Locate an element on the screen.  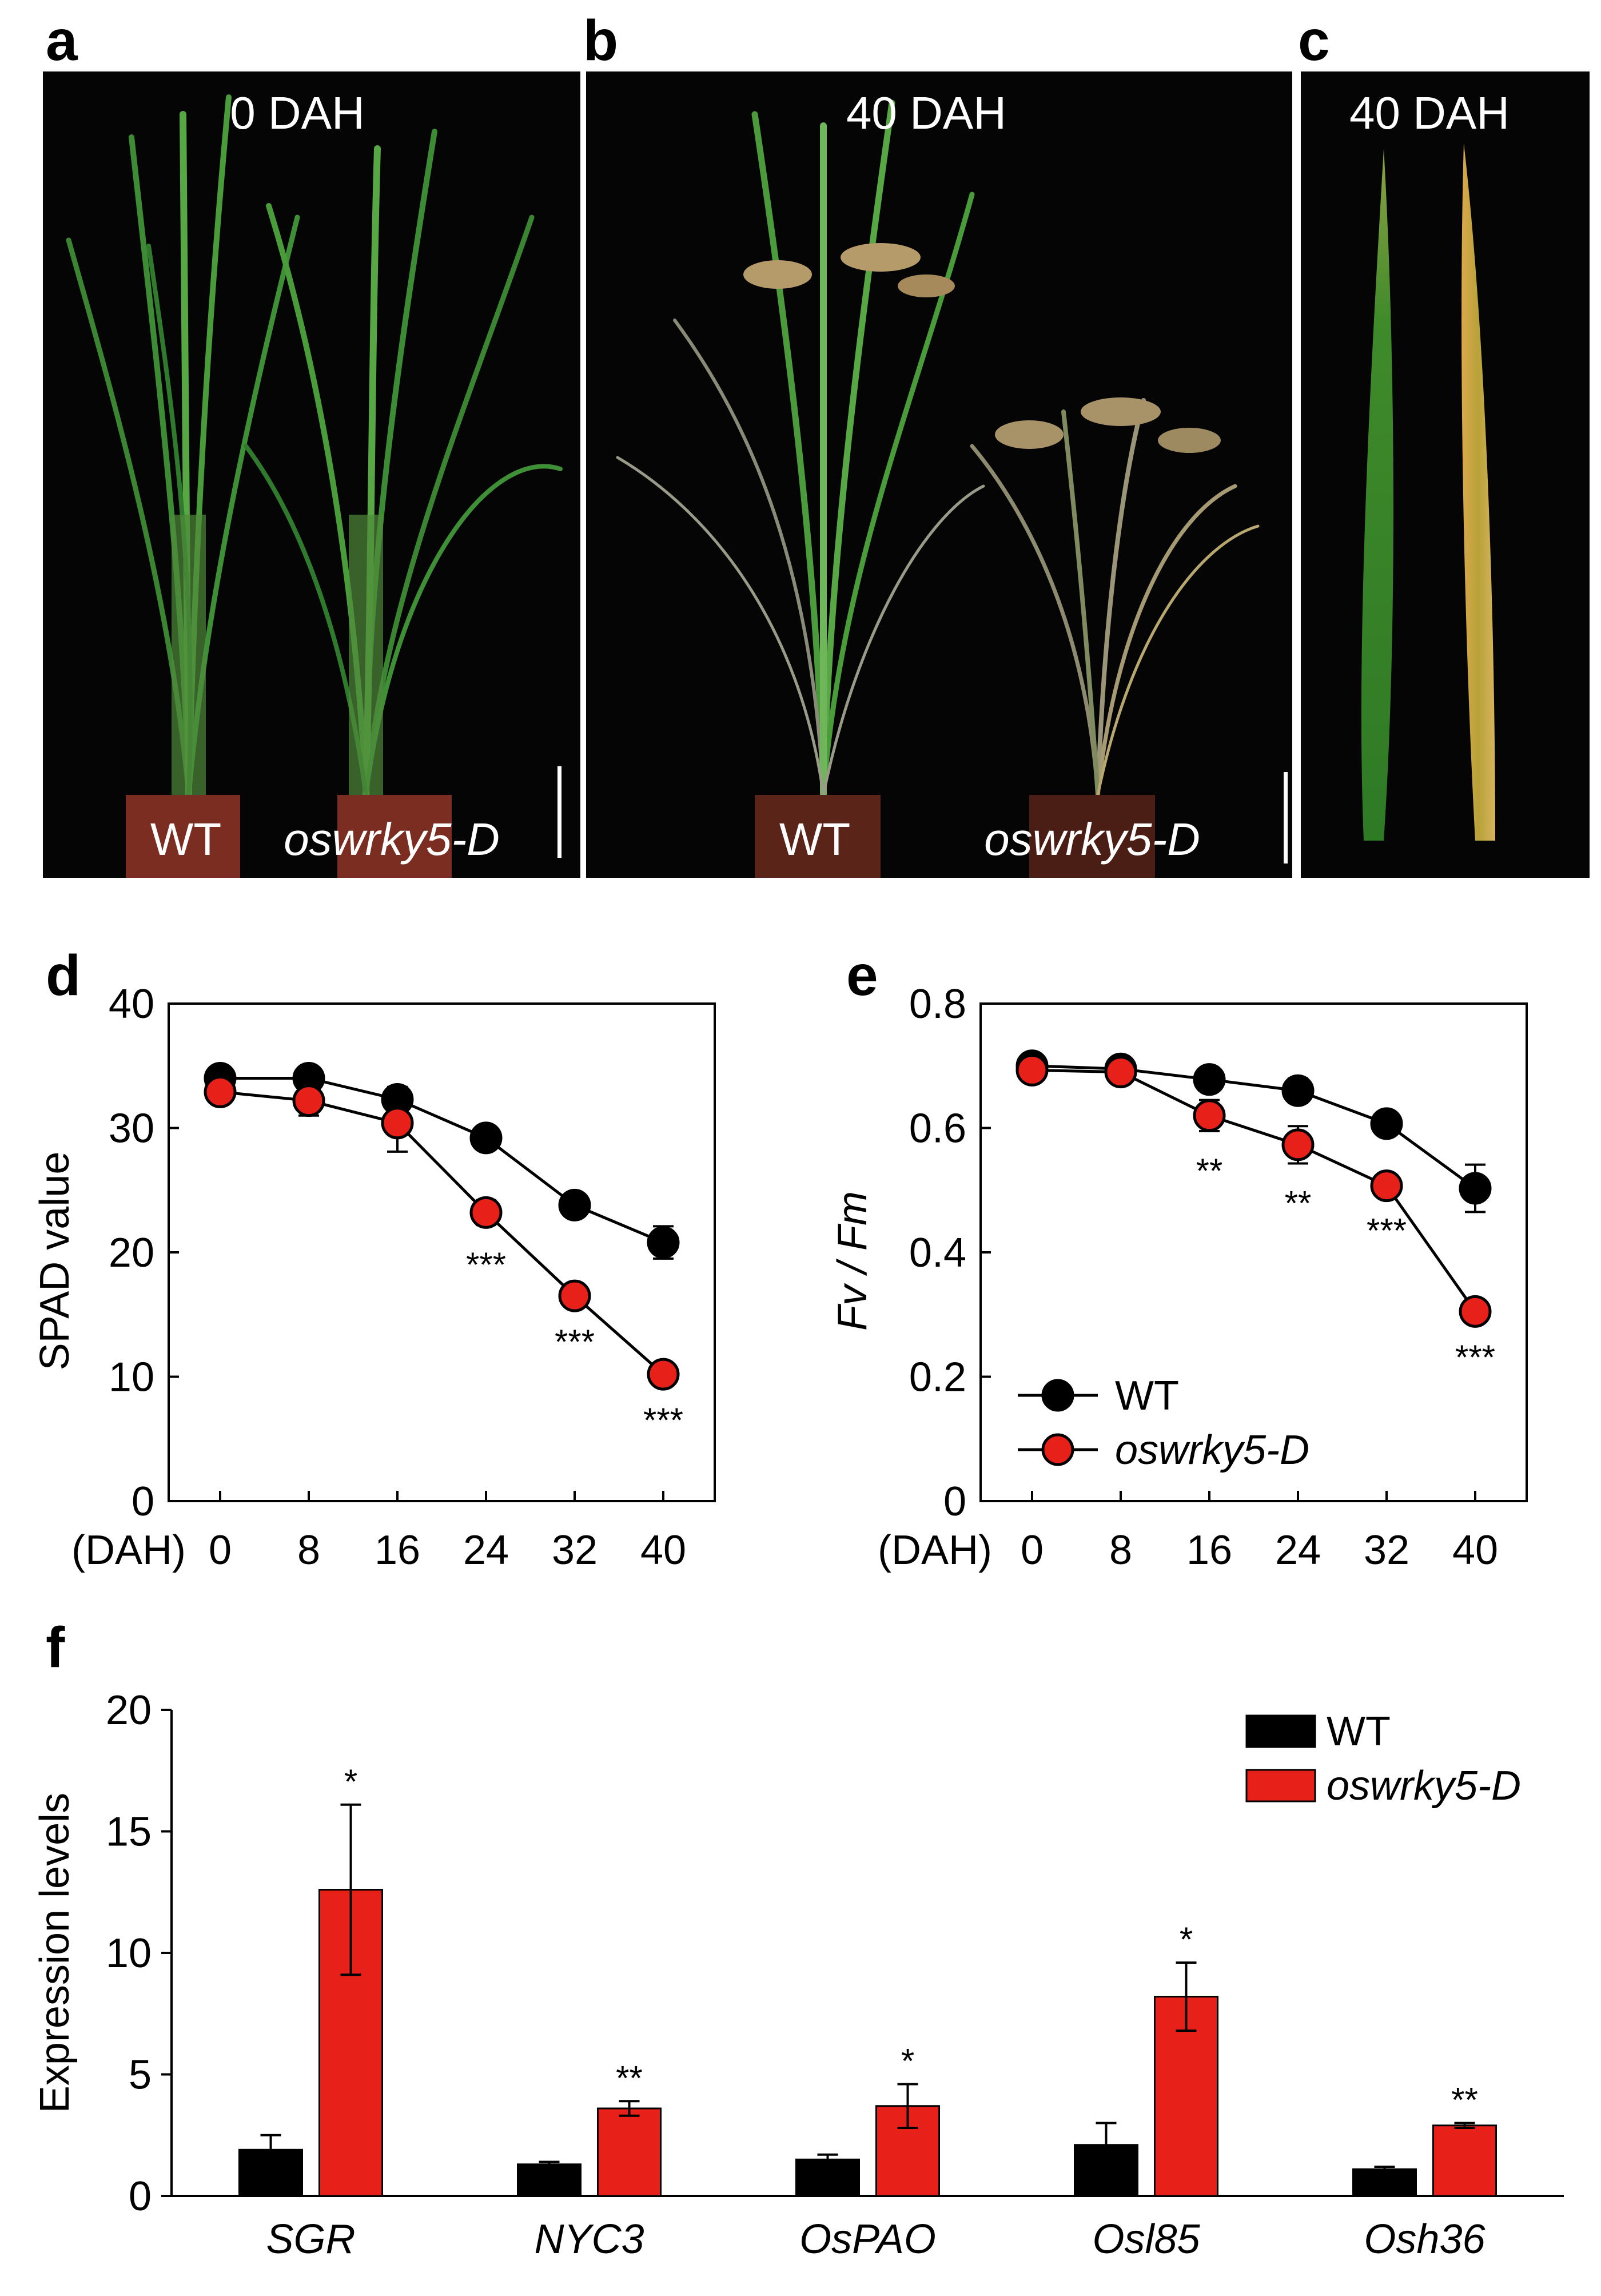
chart-e-marks: ********** is located at coordinates (1255, 1213).